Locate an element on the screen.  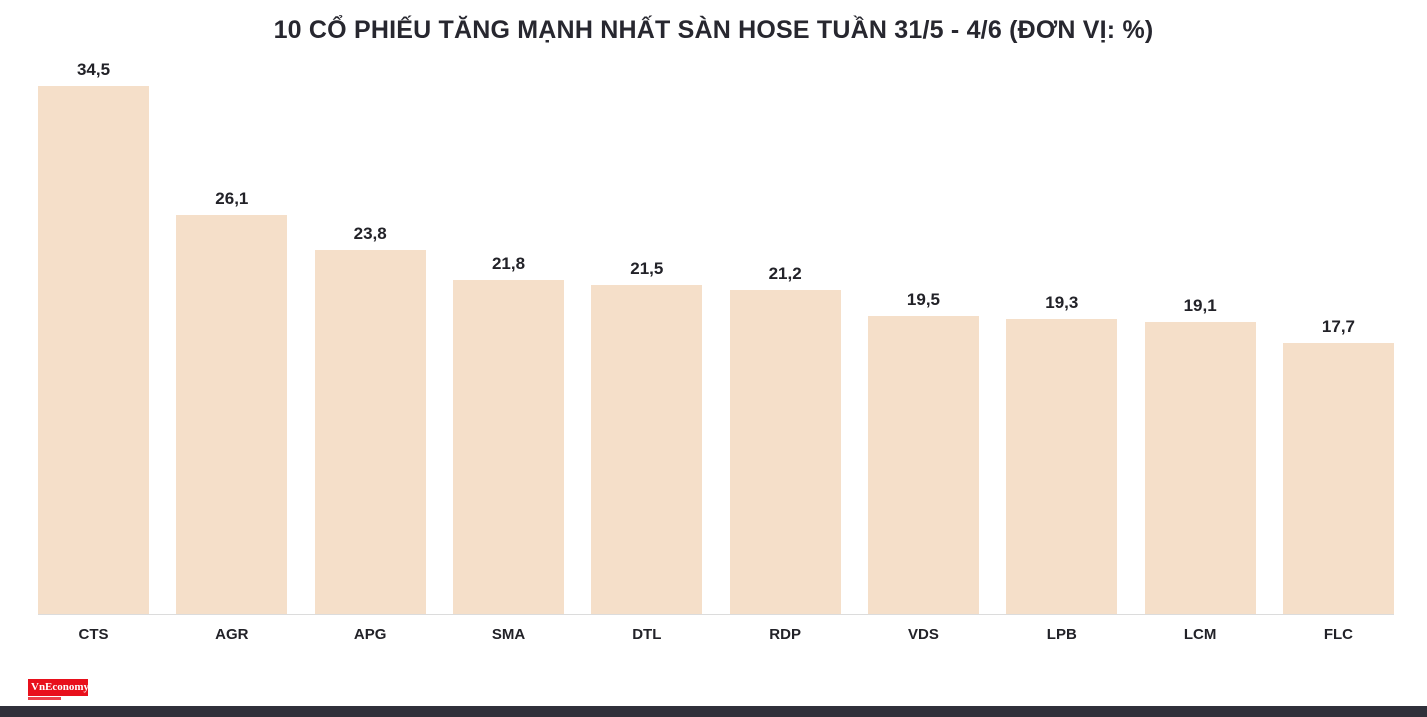
bar-group: 19,1 is located at coordinates (1200, 455).